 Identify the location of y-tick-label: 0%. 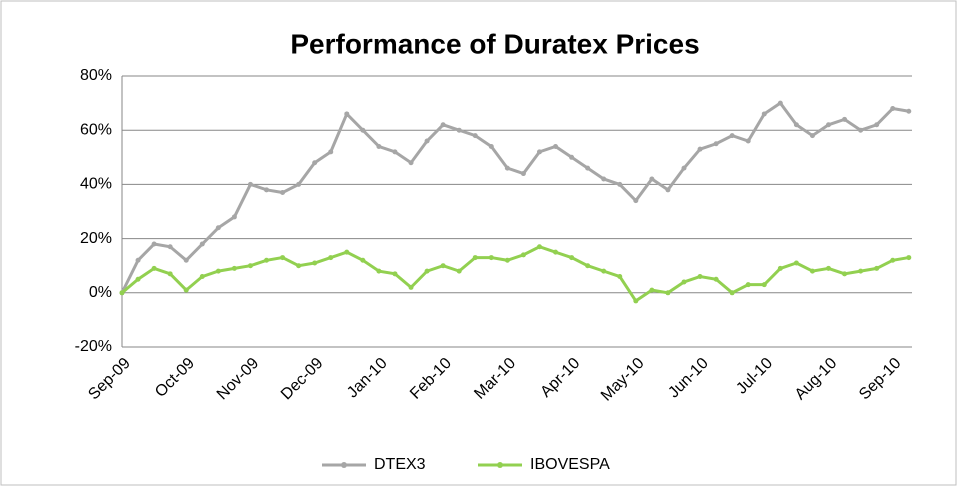
(100, 292).